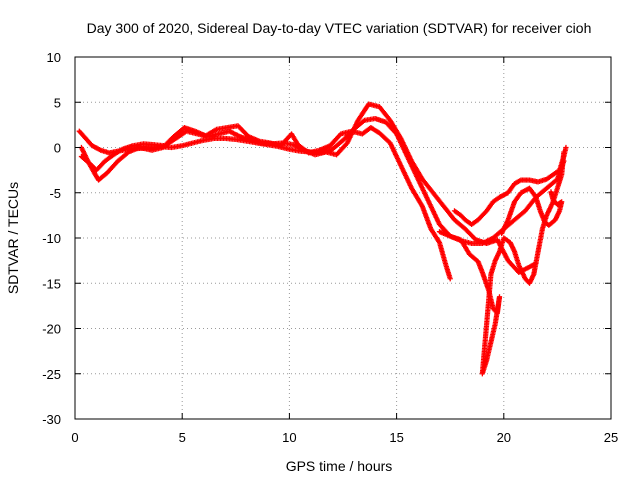 This screenshot has width=640, height=480. I want to click on y-tick-label: 10, so click(54, 57).